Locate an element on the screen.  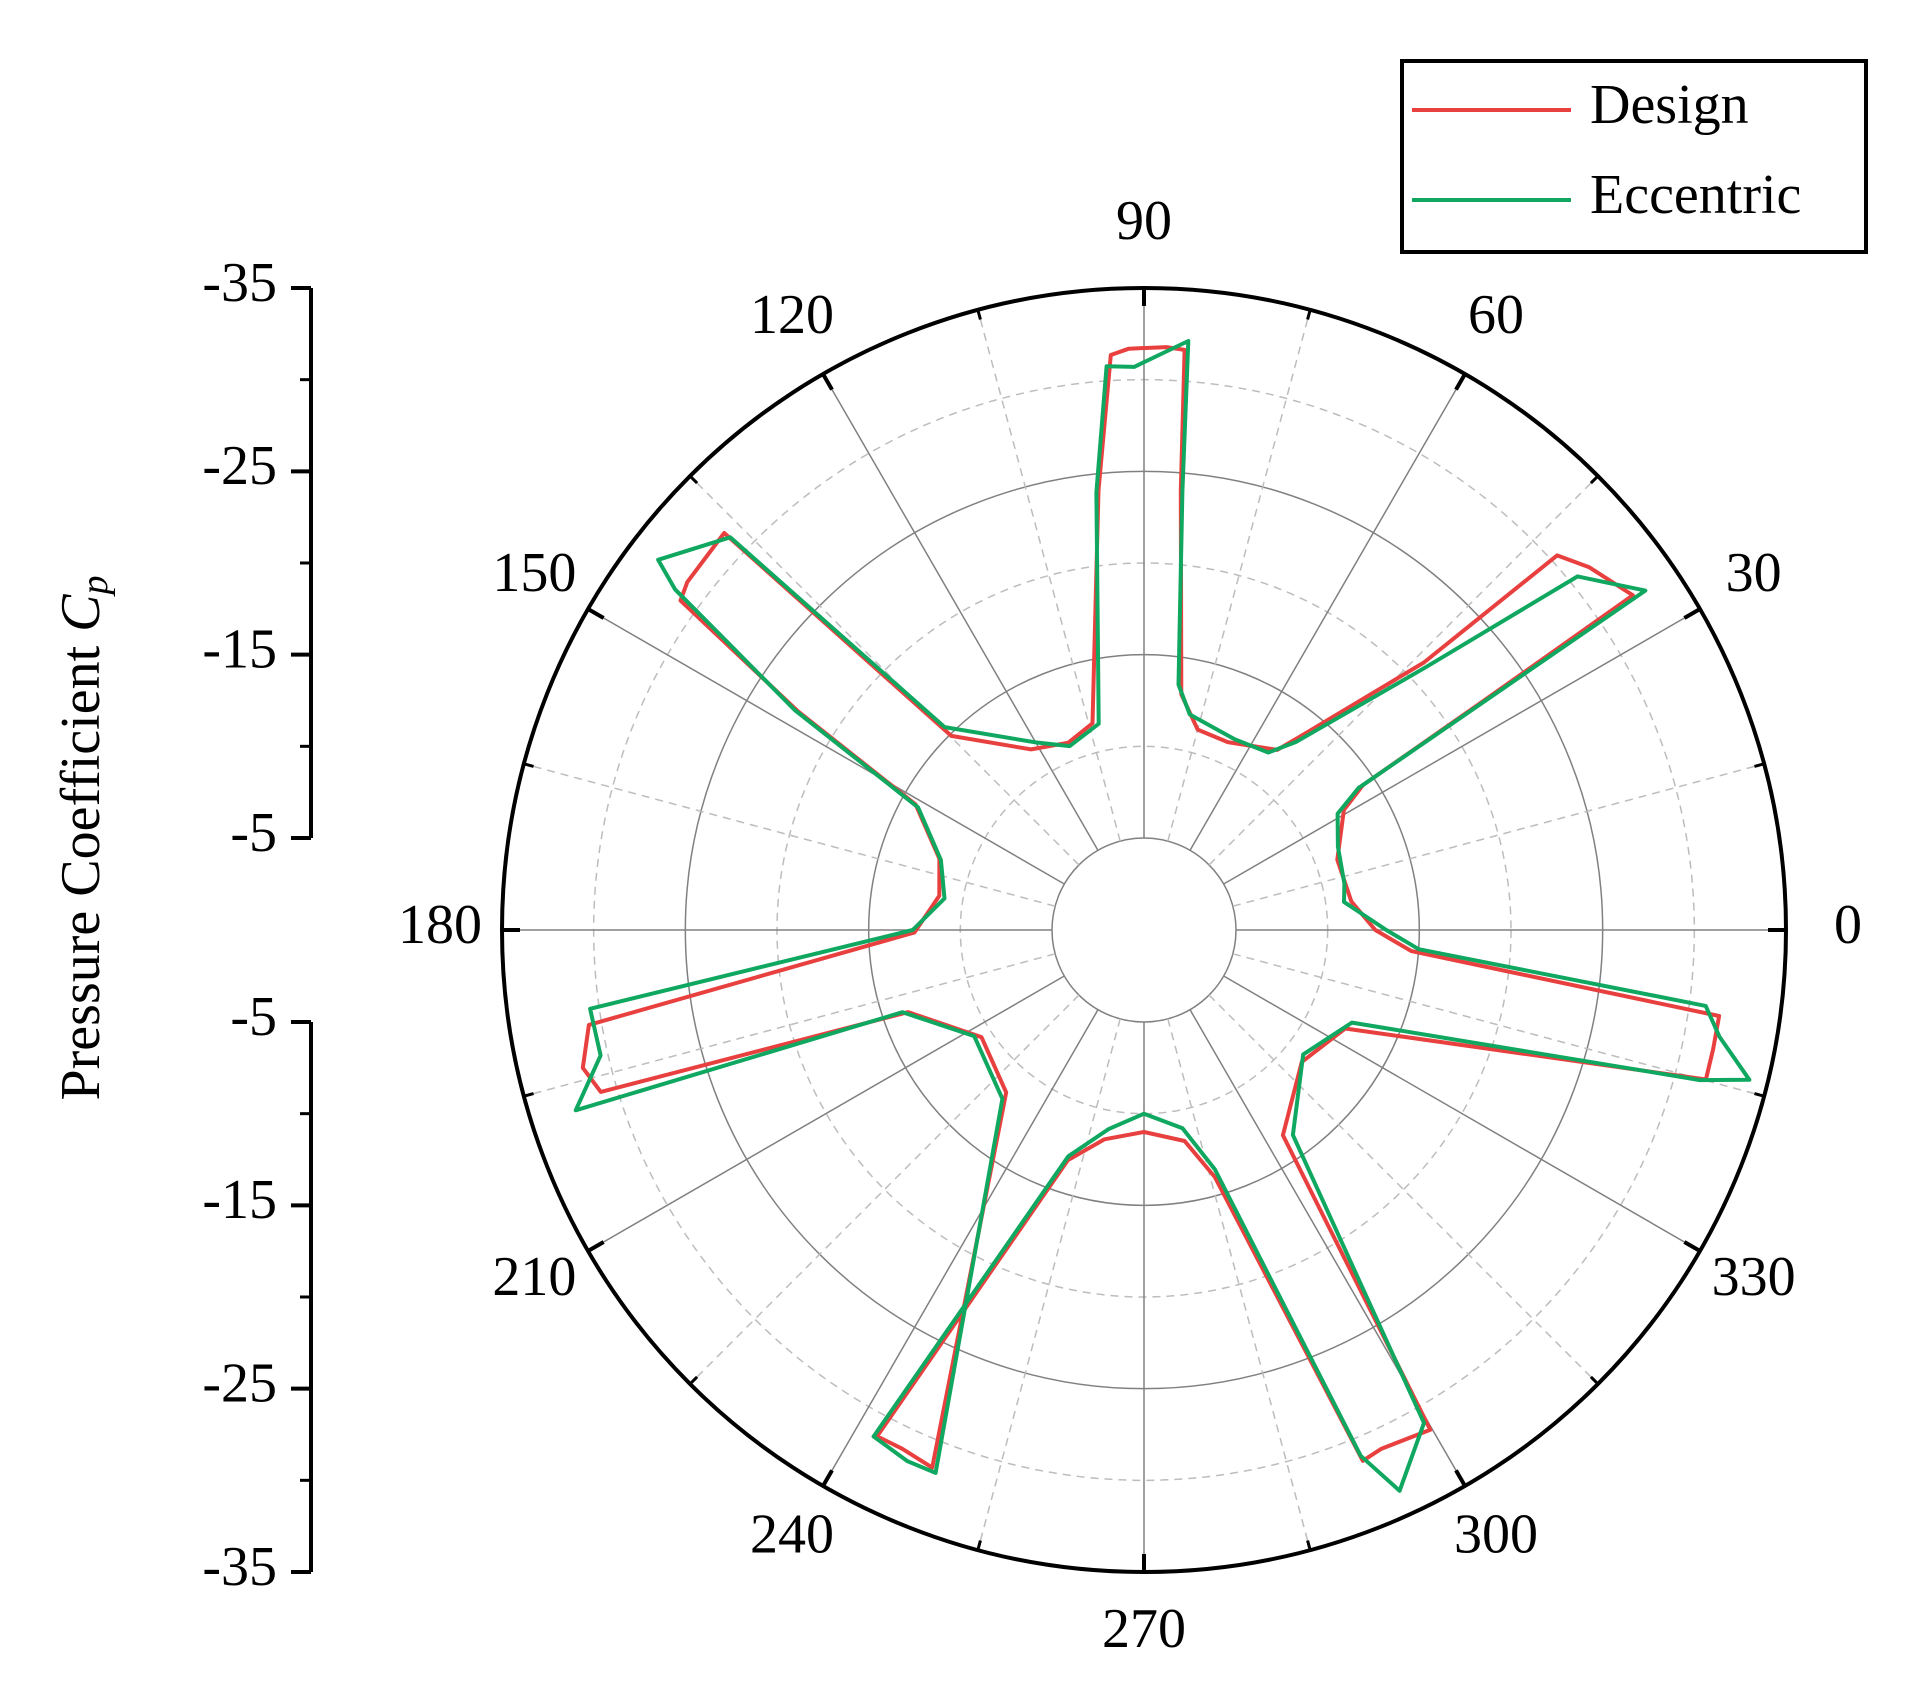
axis-label-text: Pressure Coefficient is located at coordinates (81, 866).